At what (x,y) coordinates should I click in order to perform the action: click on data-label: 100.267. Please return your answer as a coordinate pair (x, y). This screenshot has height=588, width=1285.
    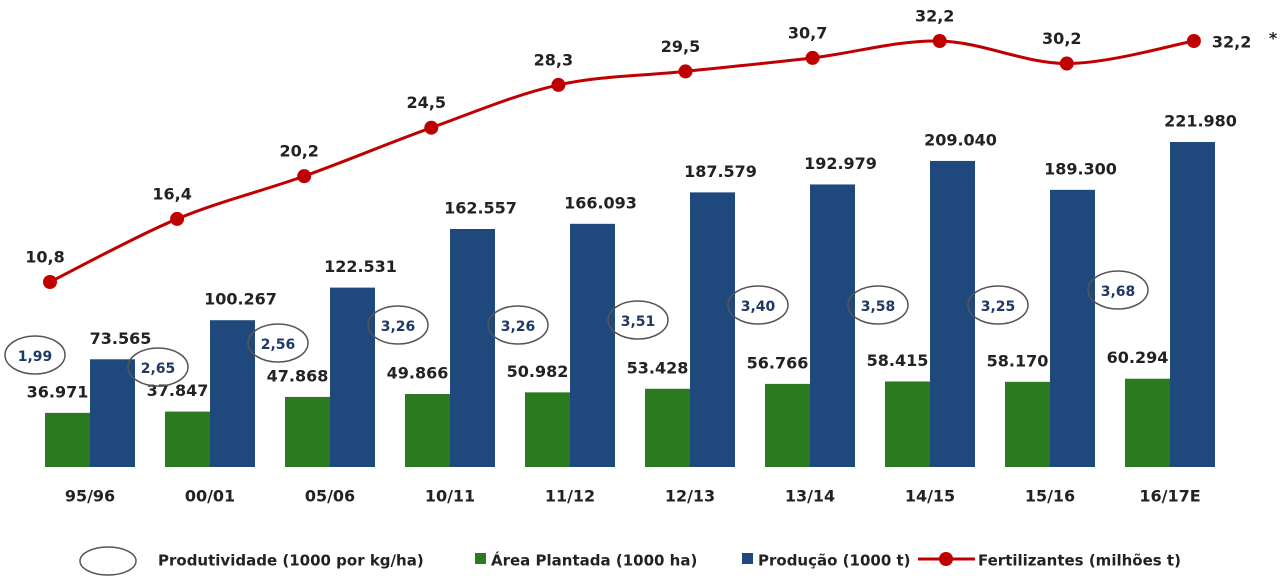
    Looking at the image, I should click on (240, 299).